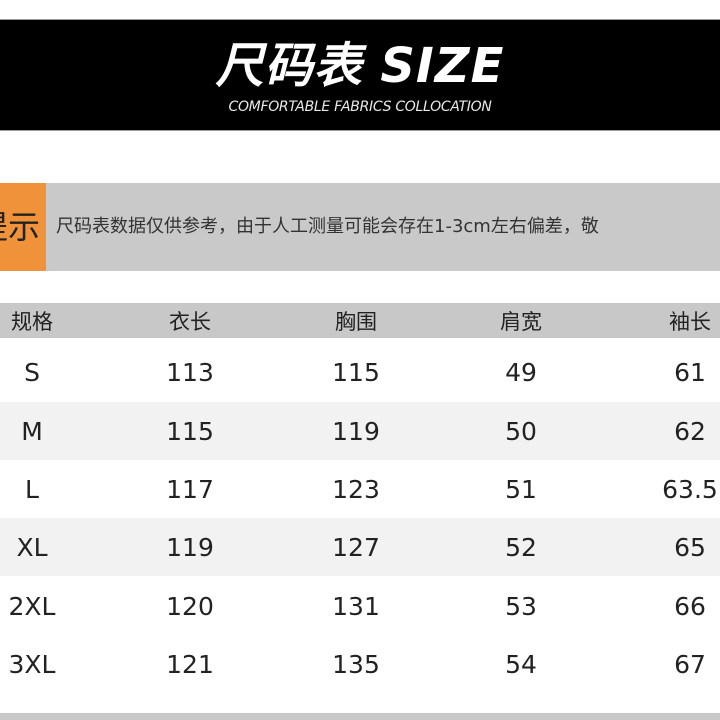  Describe the element at coordinates (521, 489) in the screenshot. I see `table-cell: 51` at that location.